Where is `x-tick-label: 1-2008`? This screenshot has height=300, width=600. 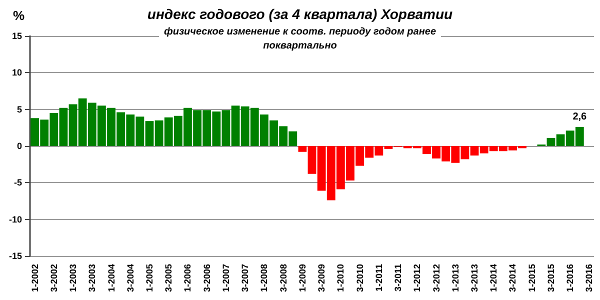 x-tick-label: 1-2008 is located at coordinates (264, 278).